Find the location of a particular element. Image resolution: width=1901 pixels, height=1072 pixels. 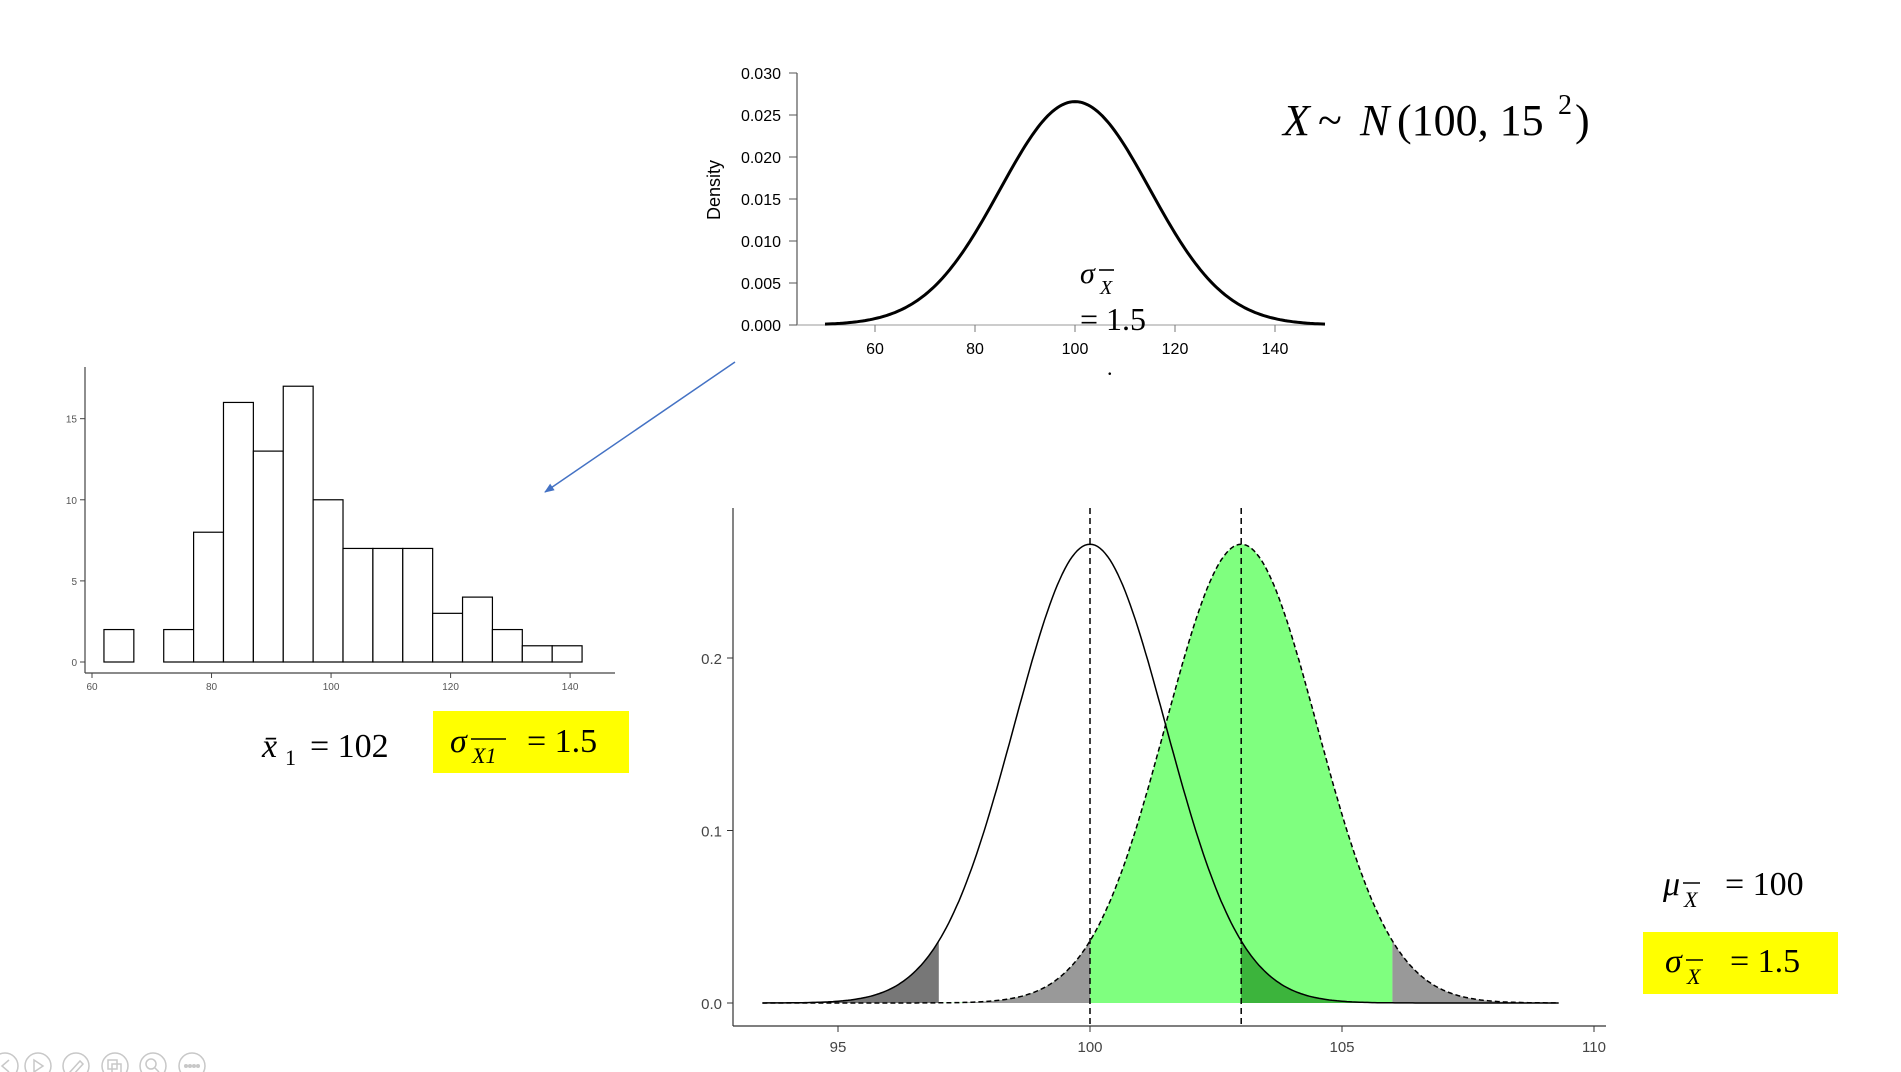

hist-x-tick-label: 120 is located at coordinates (450, 687).